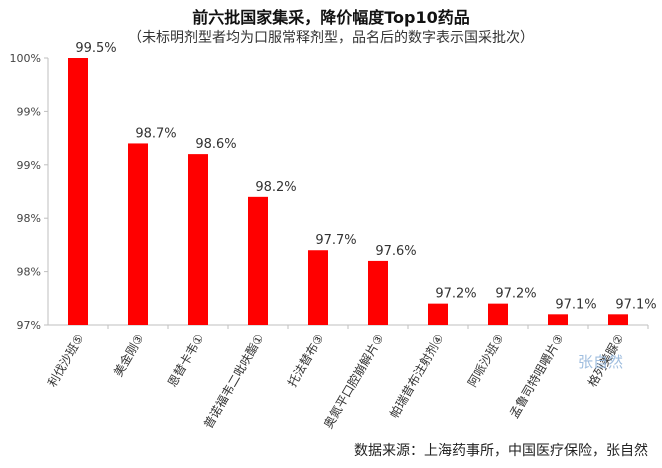 Image resolution: width=662 pixels, height=468 pixels. What do you see at coordinates (155, 133) in the screenshot?
I see `data-label: 98.7%` at bounding box center [155, 133].